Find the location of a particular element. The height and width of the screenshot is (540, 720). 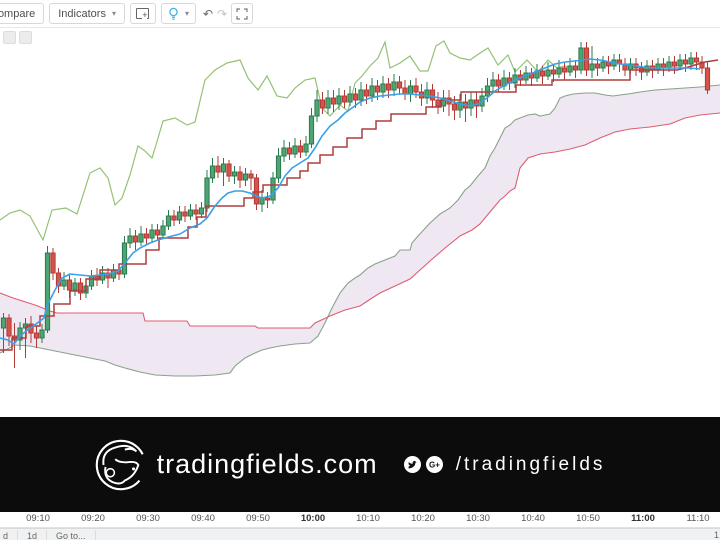

indicators-button: Indicators ▾ is located at coordinates (87, 13).